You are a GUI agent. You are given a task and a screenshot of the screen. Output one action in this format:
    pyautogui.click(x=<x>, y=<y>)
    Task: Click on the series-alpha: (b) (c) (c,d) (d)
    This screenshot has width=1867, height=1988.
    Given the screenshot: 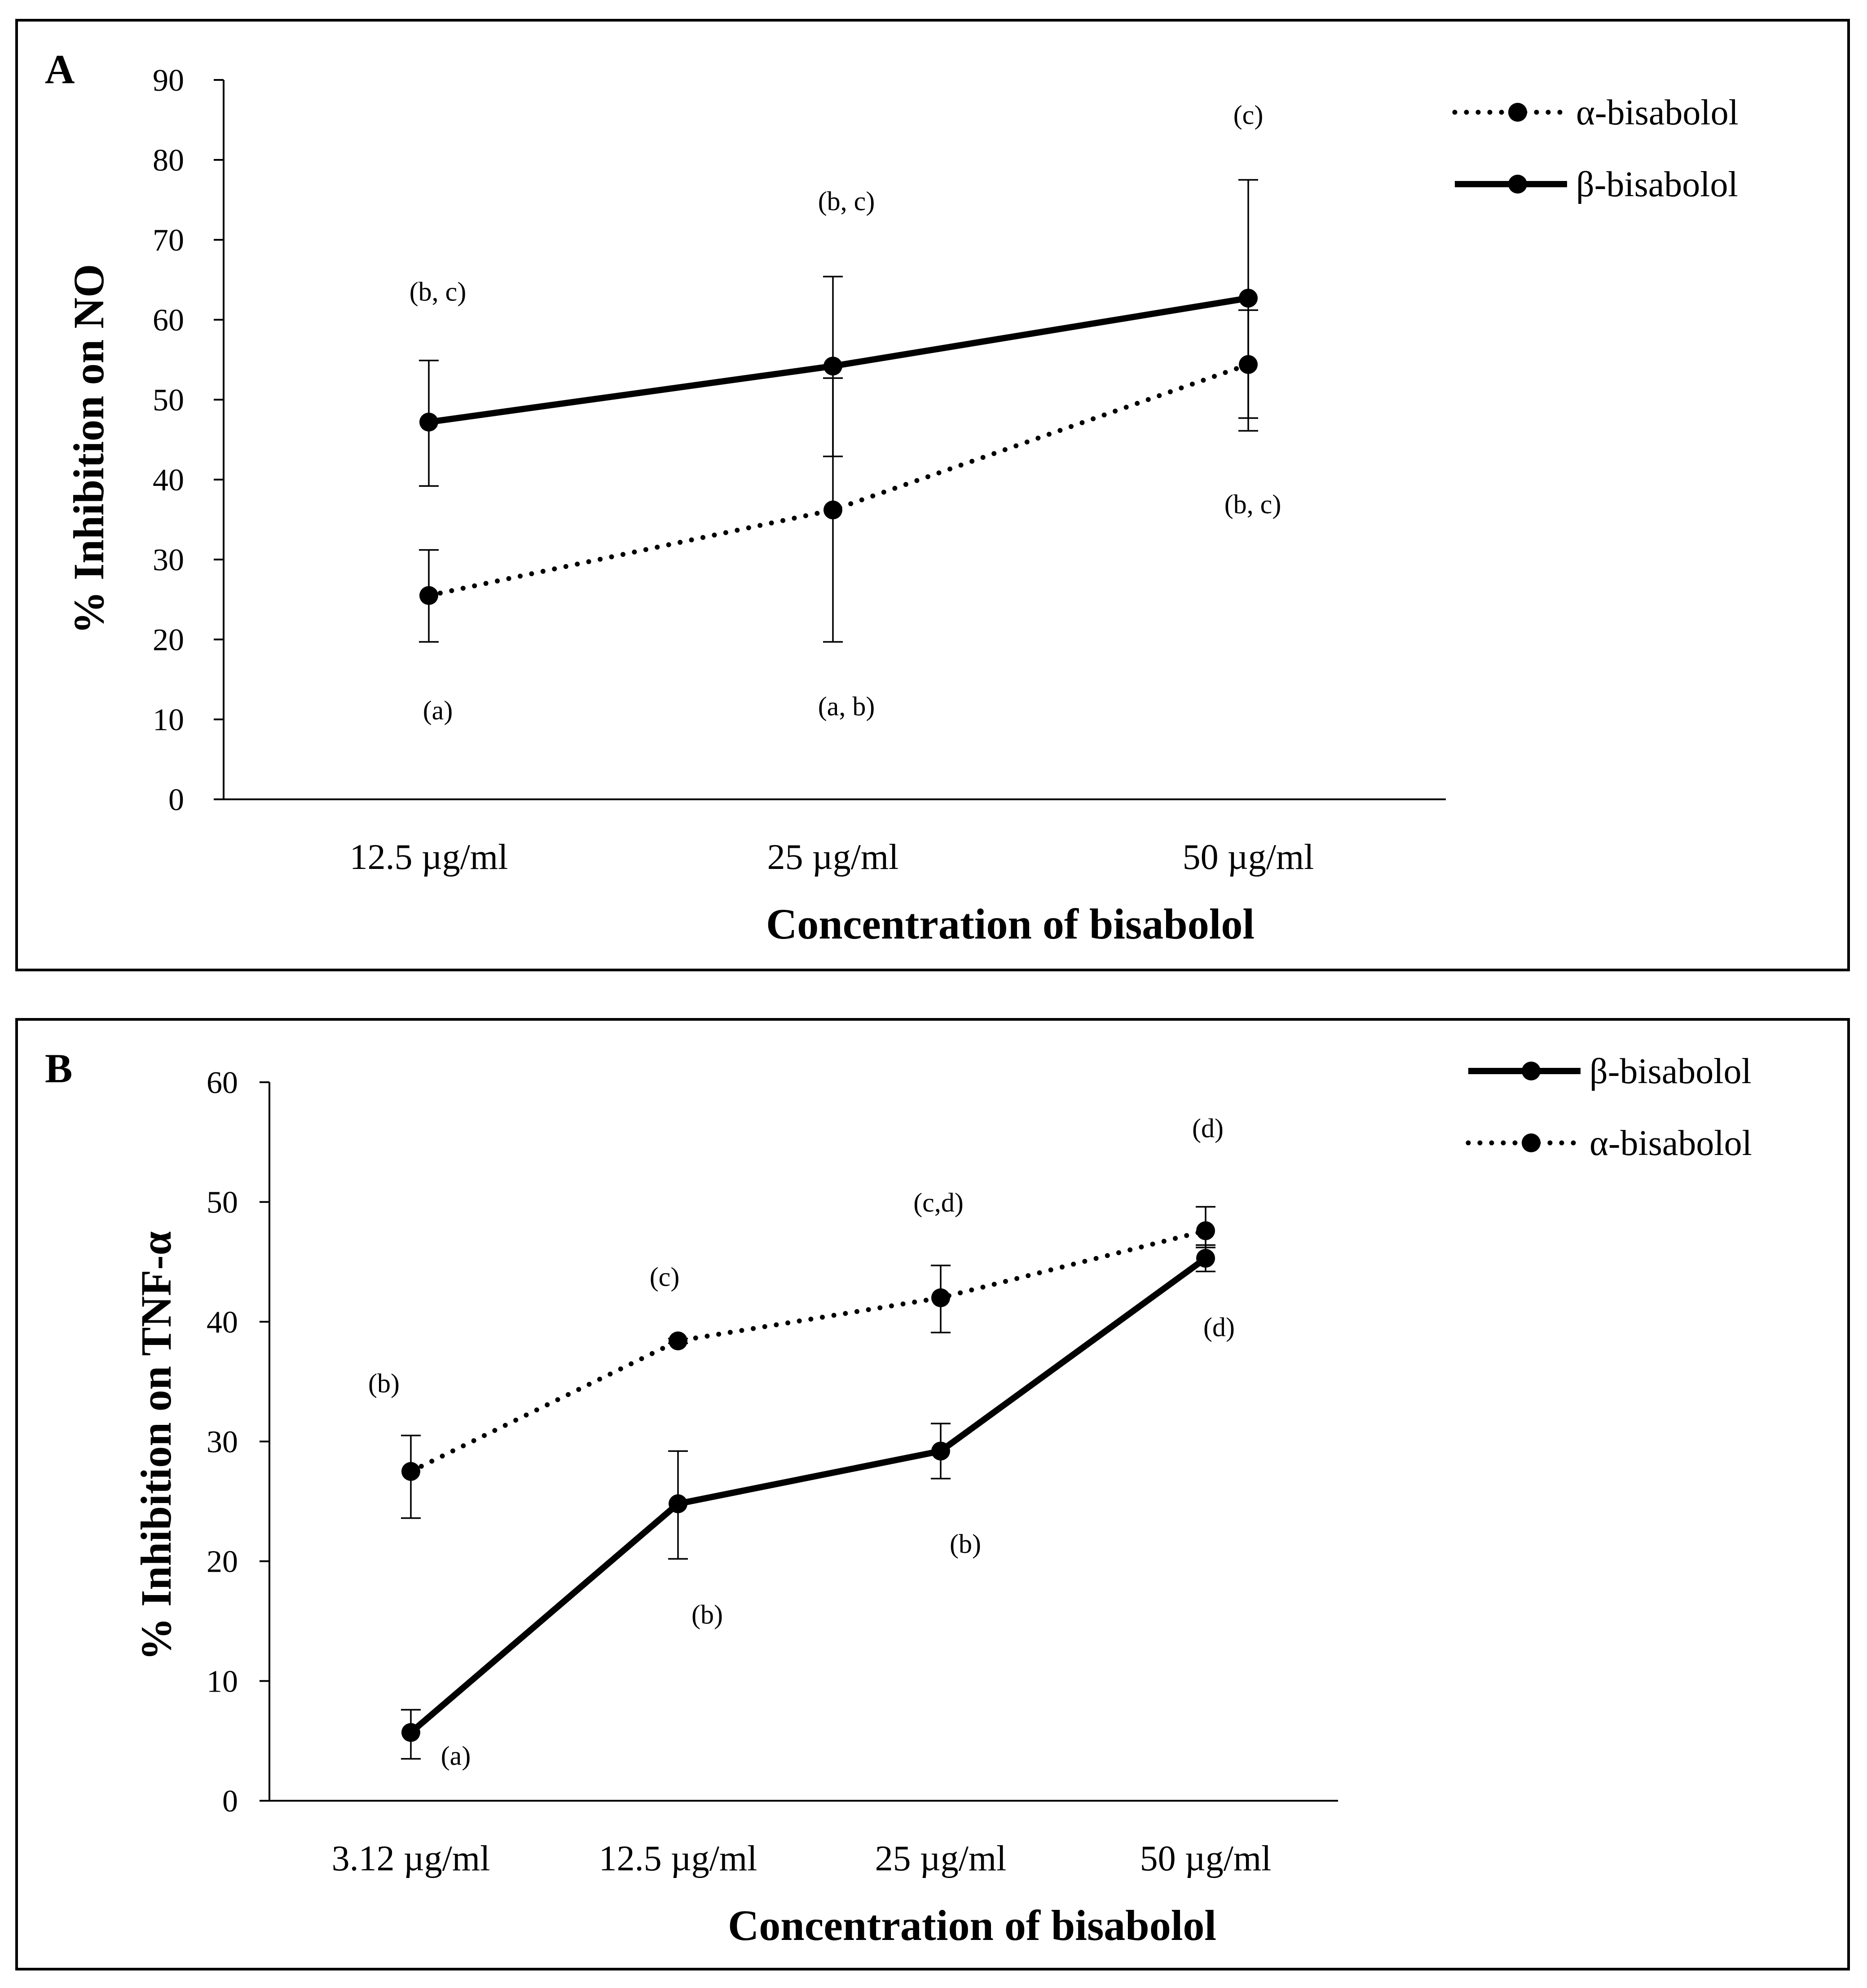 What is the action you would take?
    pyautogui.click(x=796, y=1317)
    